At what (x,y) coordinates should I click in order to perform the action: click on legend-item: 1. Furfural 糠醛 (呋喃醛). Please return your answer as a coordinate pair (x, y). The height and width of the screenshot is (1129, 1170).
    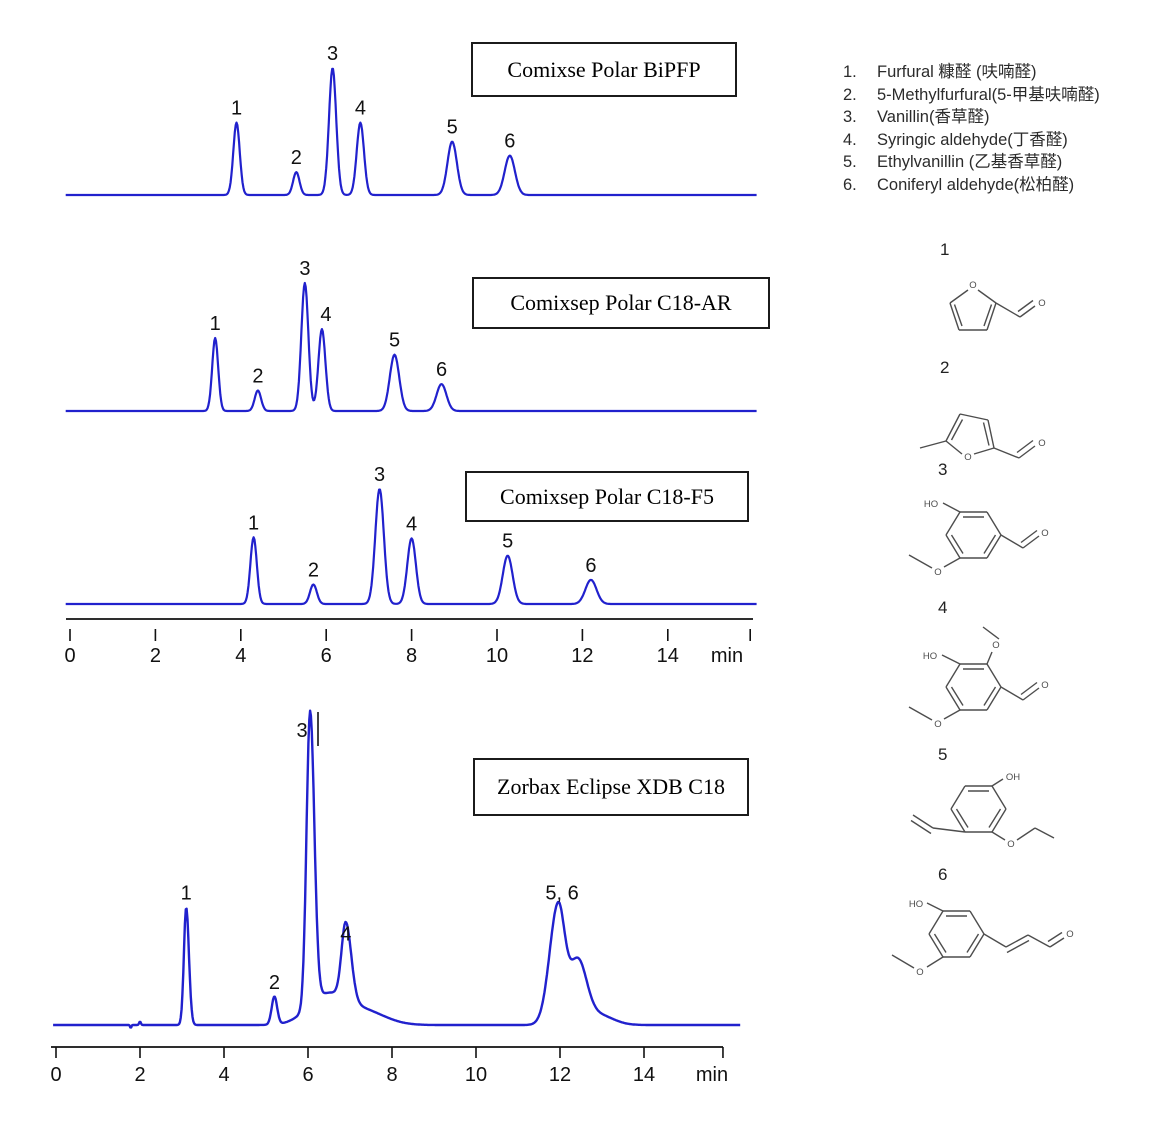
    Looking at the image, I should click on (1003, 72).